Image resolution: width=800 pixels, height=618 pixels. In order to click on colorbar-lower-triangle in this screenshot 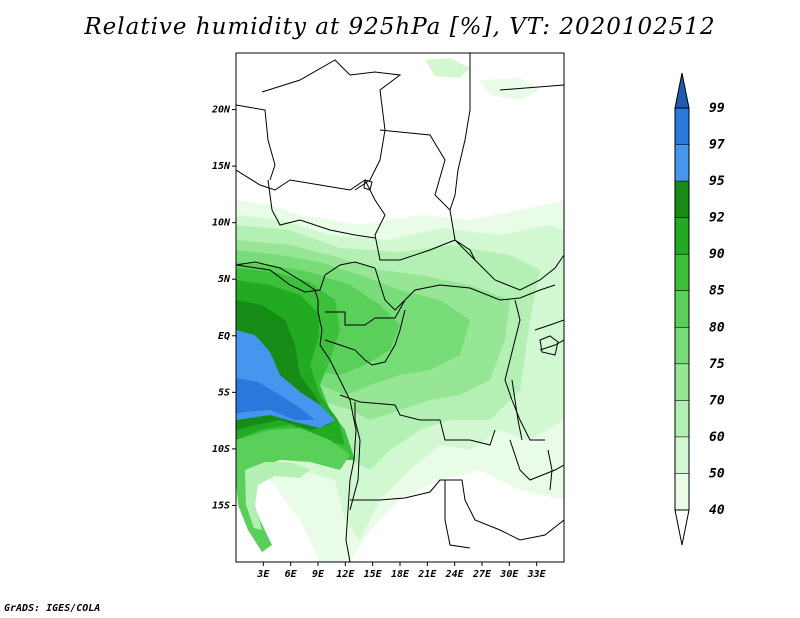, I will do `click(682, 527)`.